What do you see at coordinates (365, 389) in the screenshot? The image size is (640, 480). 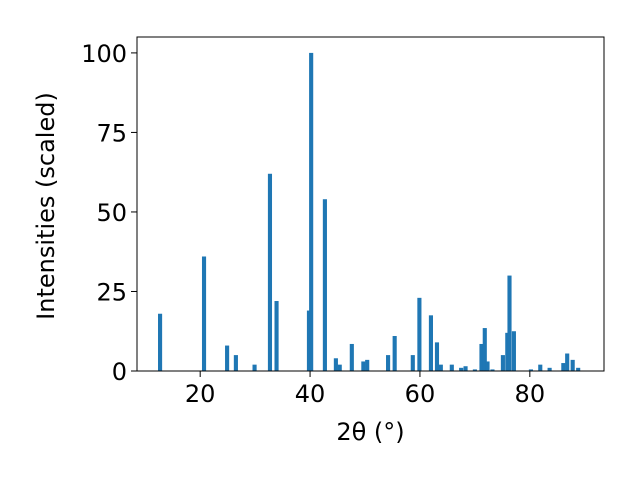 I see `x-axis-ticks: 20 40 60 80` at bounding box center [365, 389].